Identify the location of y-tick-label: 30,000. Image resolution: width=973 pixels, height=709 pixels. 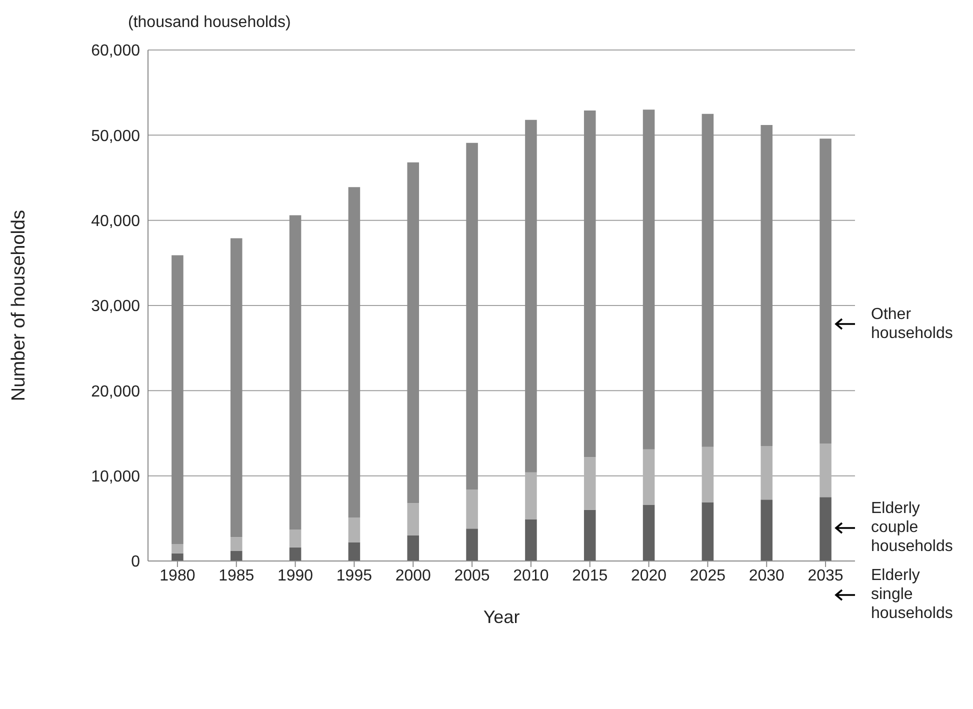
(115, 307).